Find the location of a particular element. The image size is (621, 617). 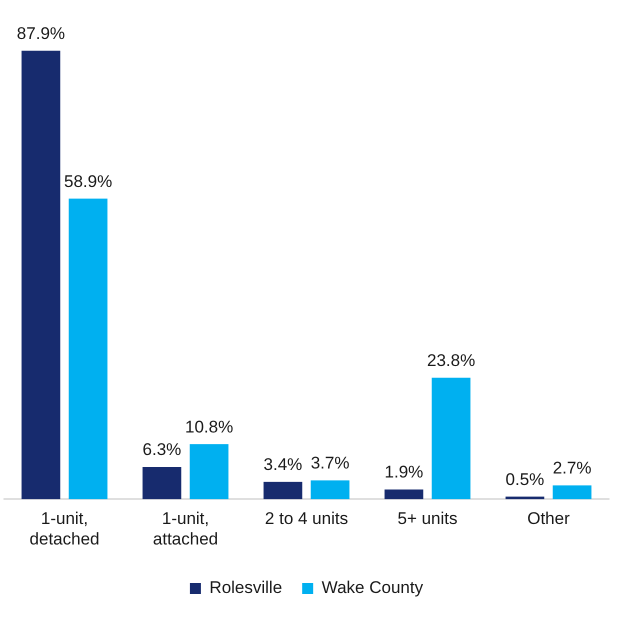

data-label: 3.7% is located at coordinates (330, 463).